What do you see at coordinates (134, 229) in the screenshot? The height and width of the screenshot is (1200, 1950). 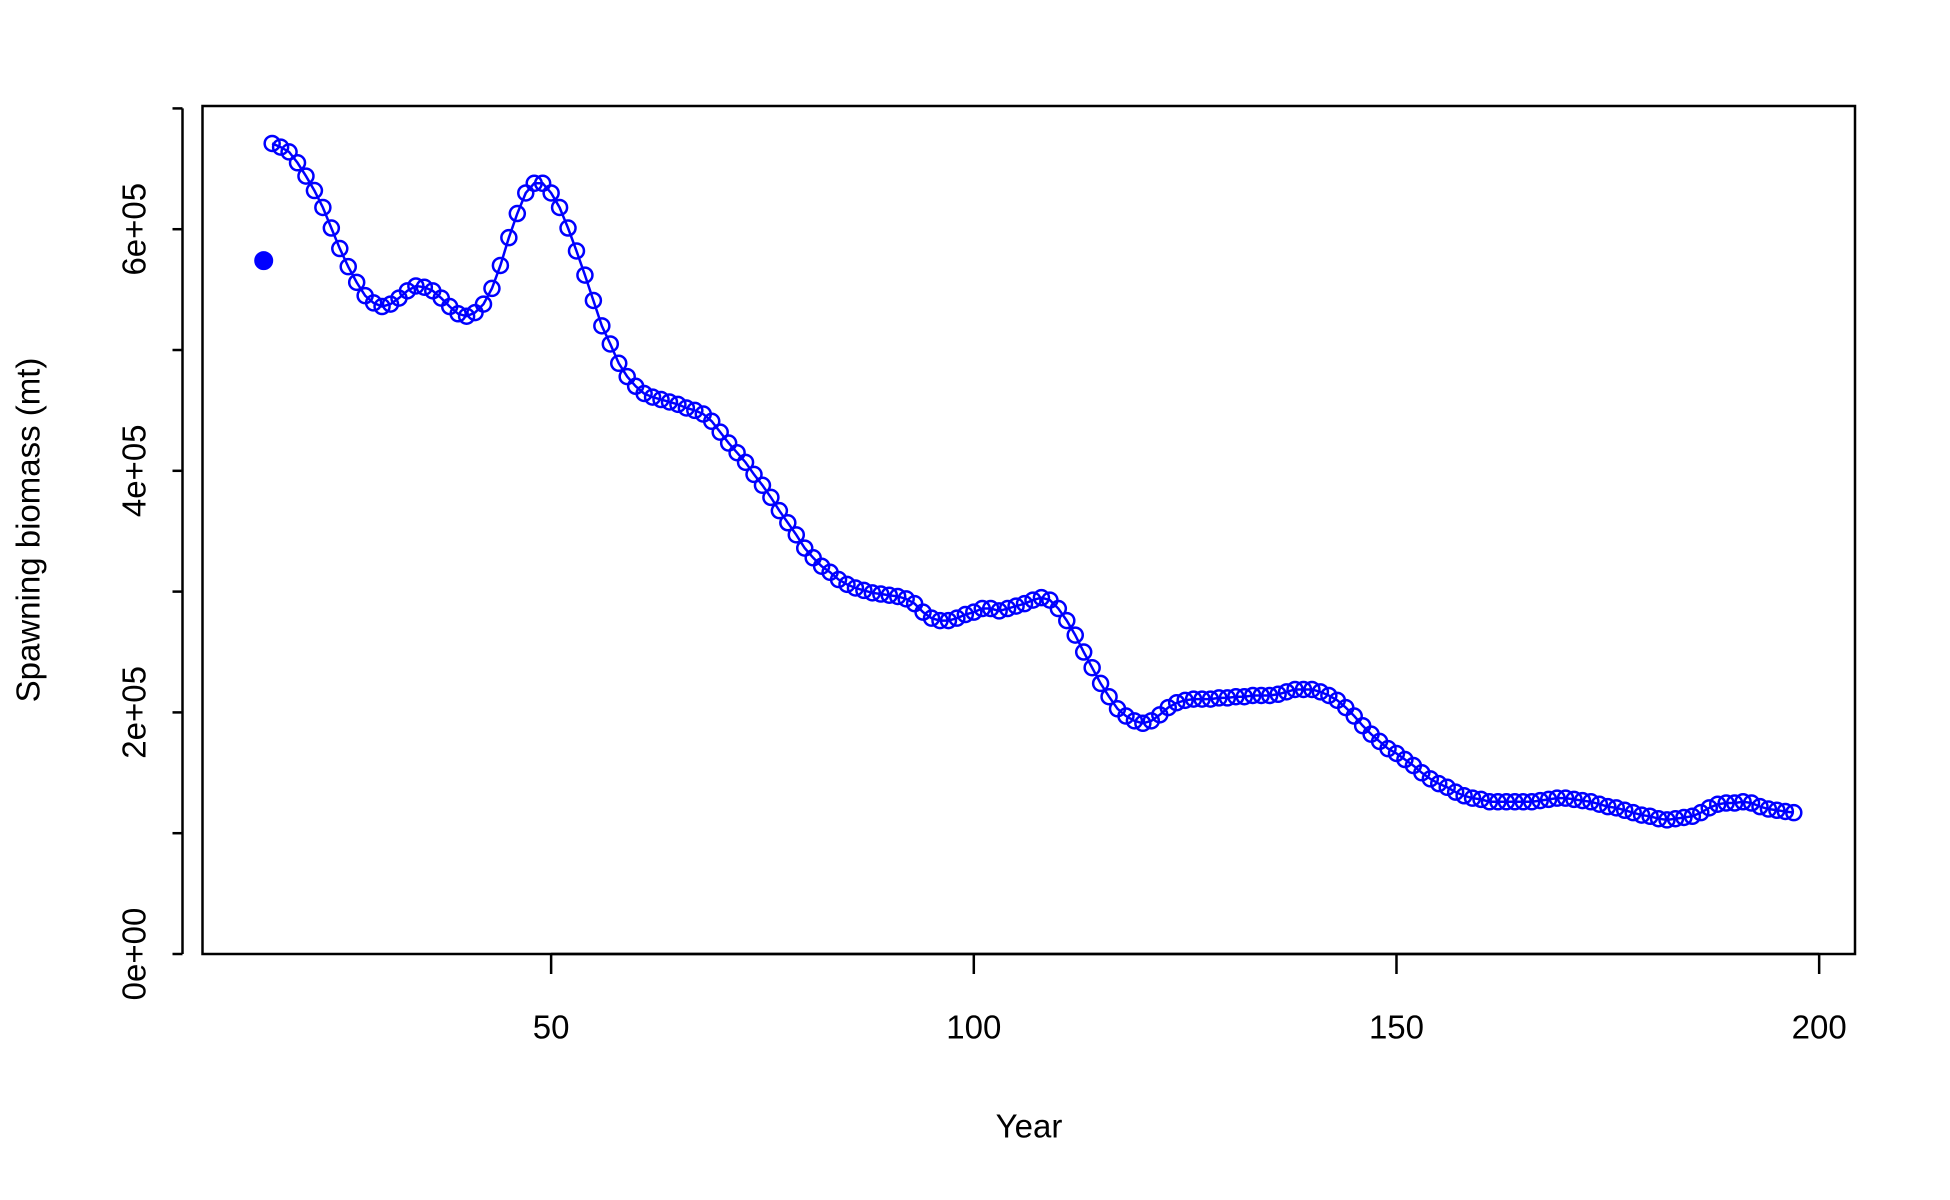 I see `y-tick-label: 6e+05` at bounding box center [134, 229].